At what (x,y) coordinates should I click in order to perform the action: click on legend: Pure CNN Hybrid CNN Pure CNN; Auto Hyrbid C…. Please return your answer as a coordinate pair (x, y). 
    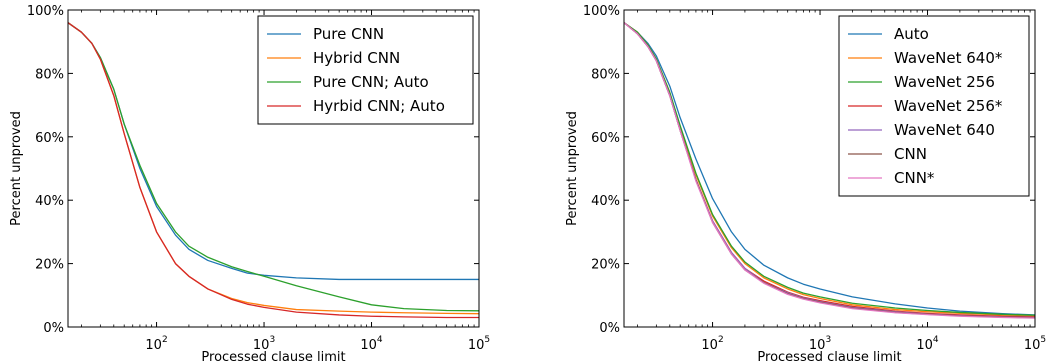
    Looking at the image, I should click on (365, 70).